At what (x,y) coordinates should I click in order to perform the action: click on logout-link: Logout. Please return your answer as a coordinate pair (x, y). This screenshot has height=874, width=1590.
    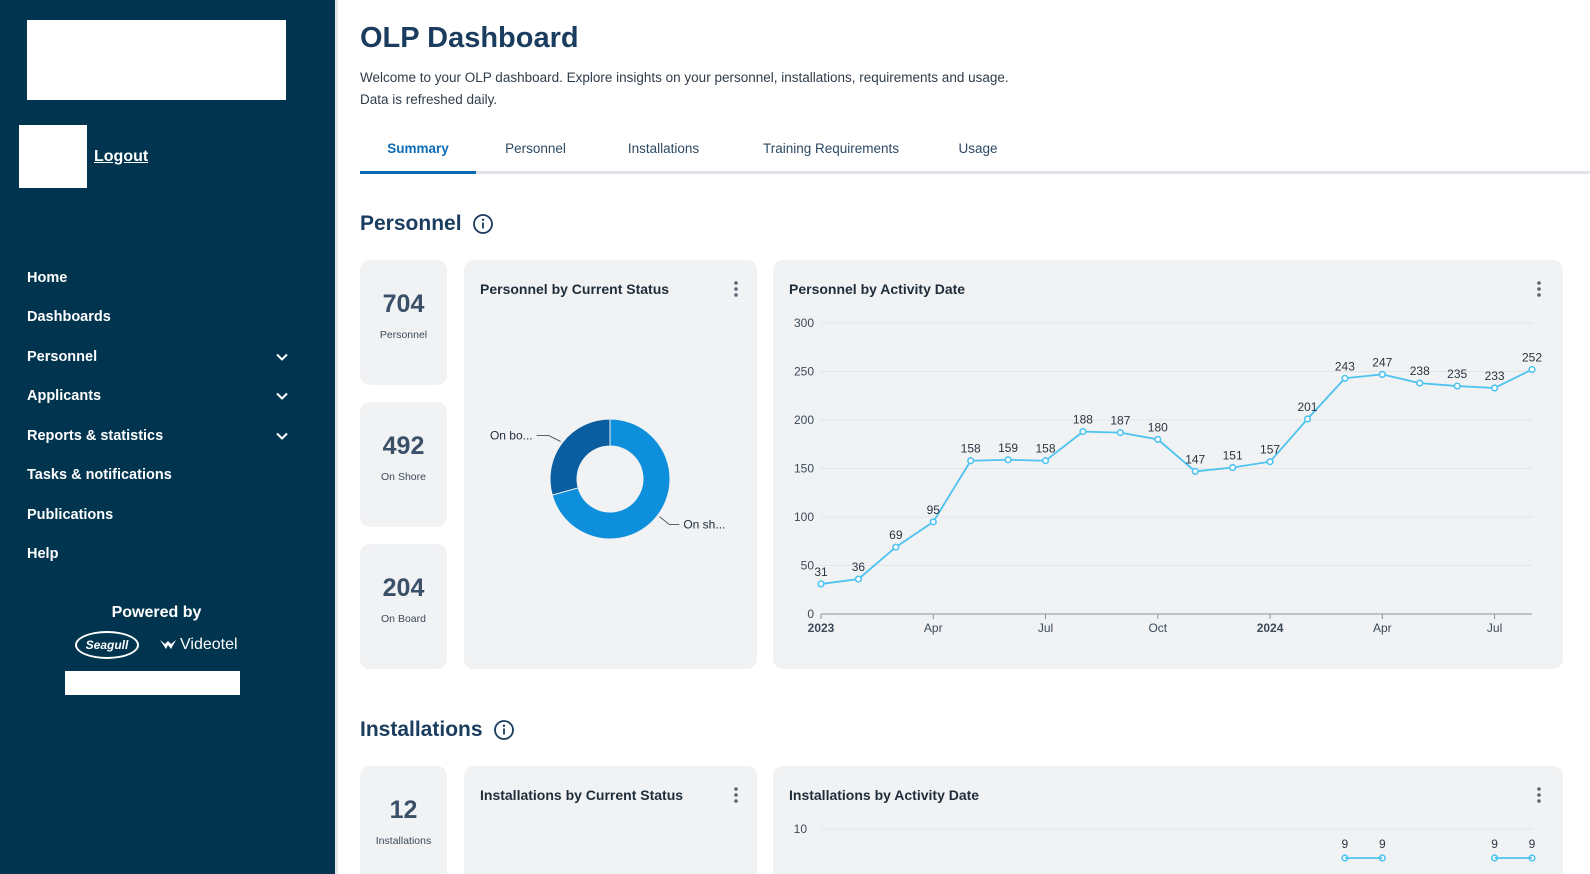
    Looking at the image, I should click on (121, 156).